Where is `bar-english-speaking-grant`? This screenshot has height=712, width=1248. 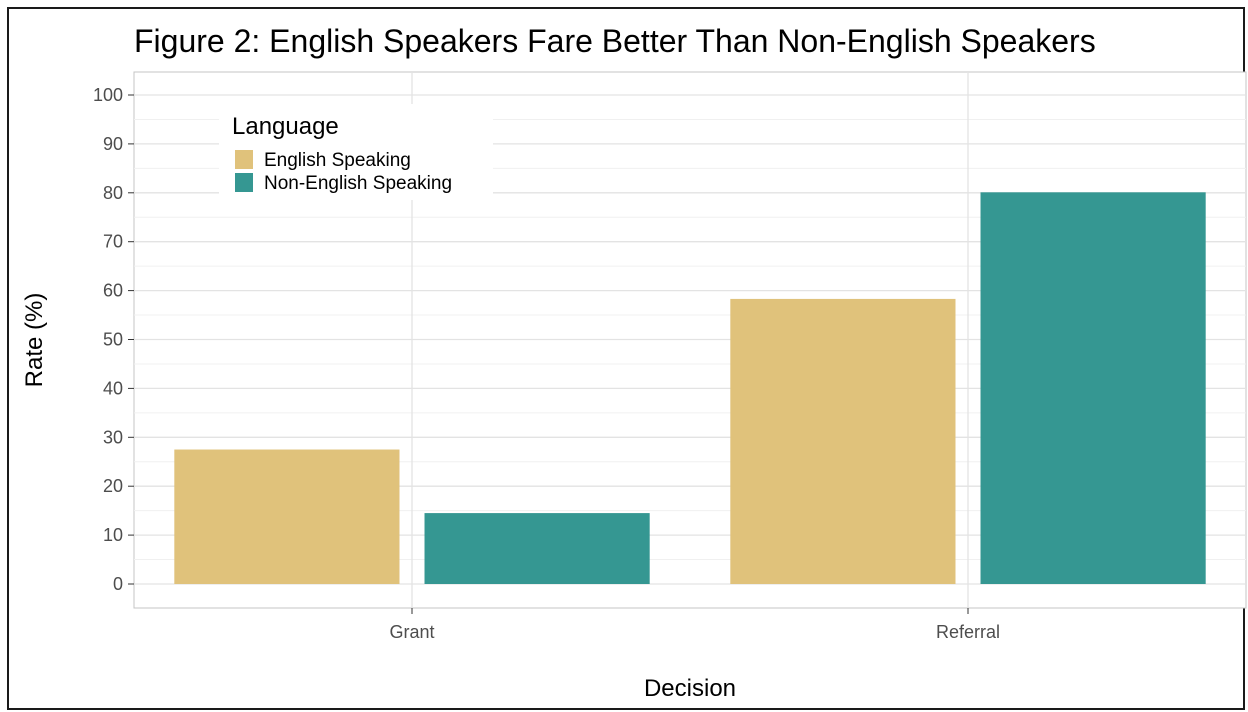 bar-english-speaking-grant is located at coordinates (287, 516).